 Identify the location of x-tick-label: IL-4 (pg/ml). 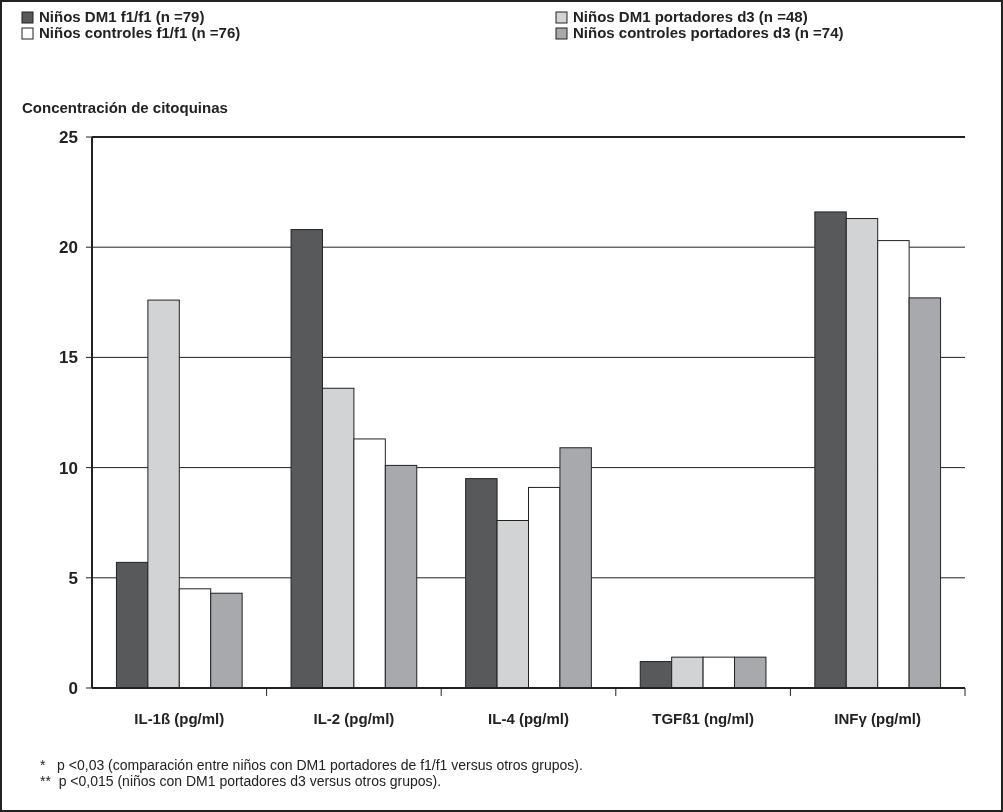
(528, 718).